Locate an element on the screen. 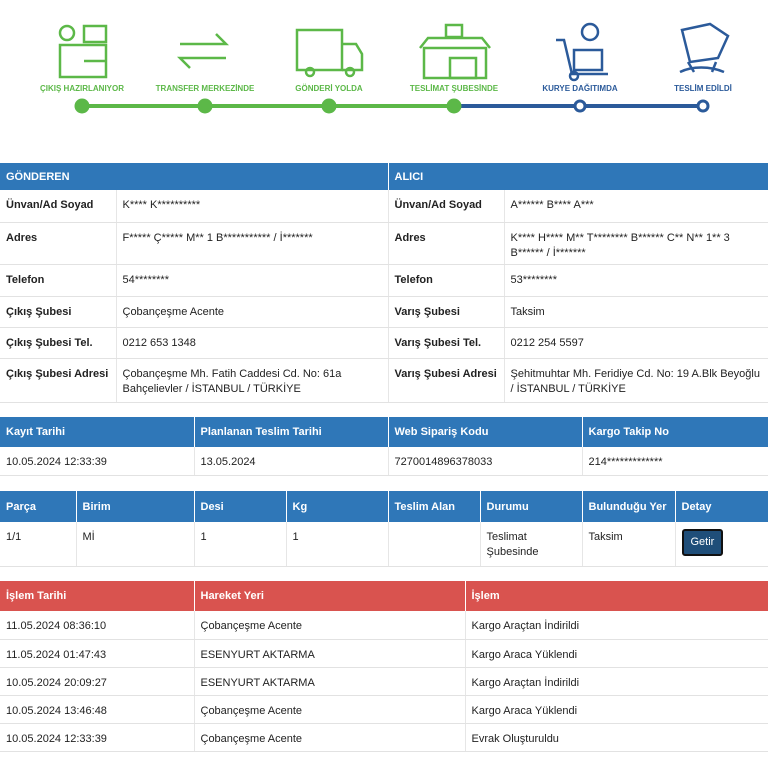  cell-text: K**** K********** is located at coordinates (161, 205).